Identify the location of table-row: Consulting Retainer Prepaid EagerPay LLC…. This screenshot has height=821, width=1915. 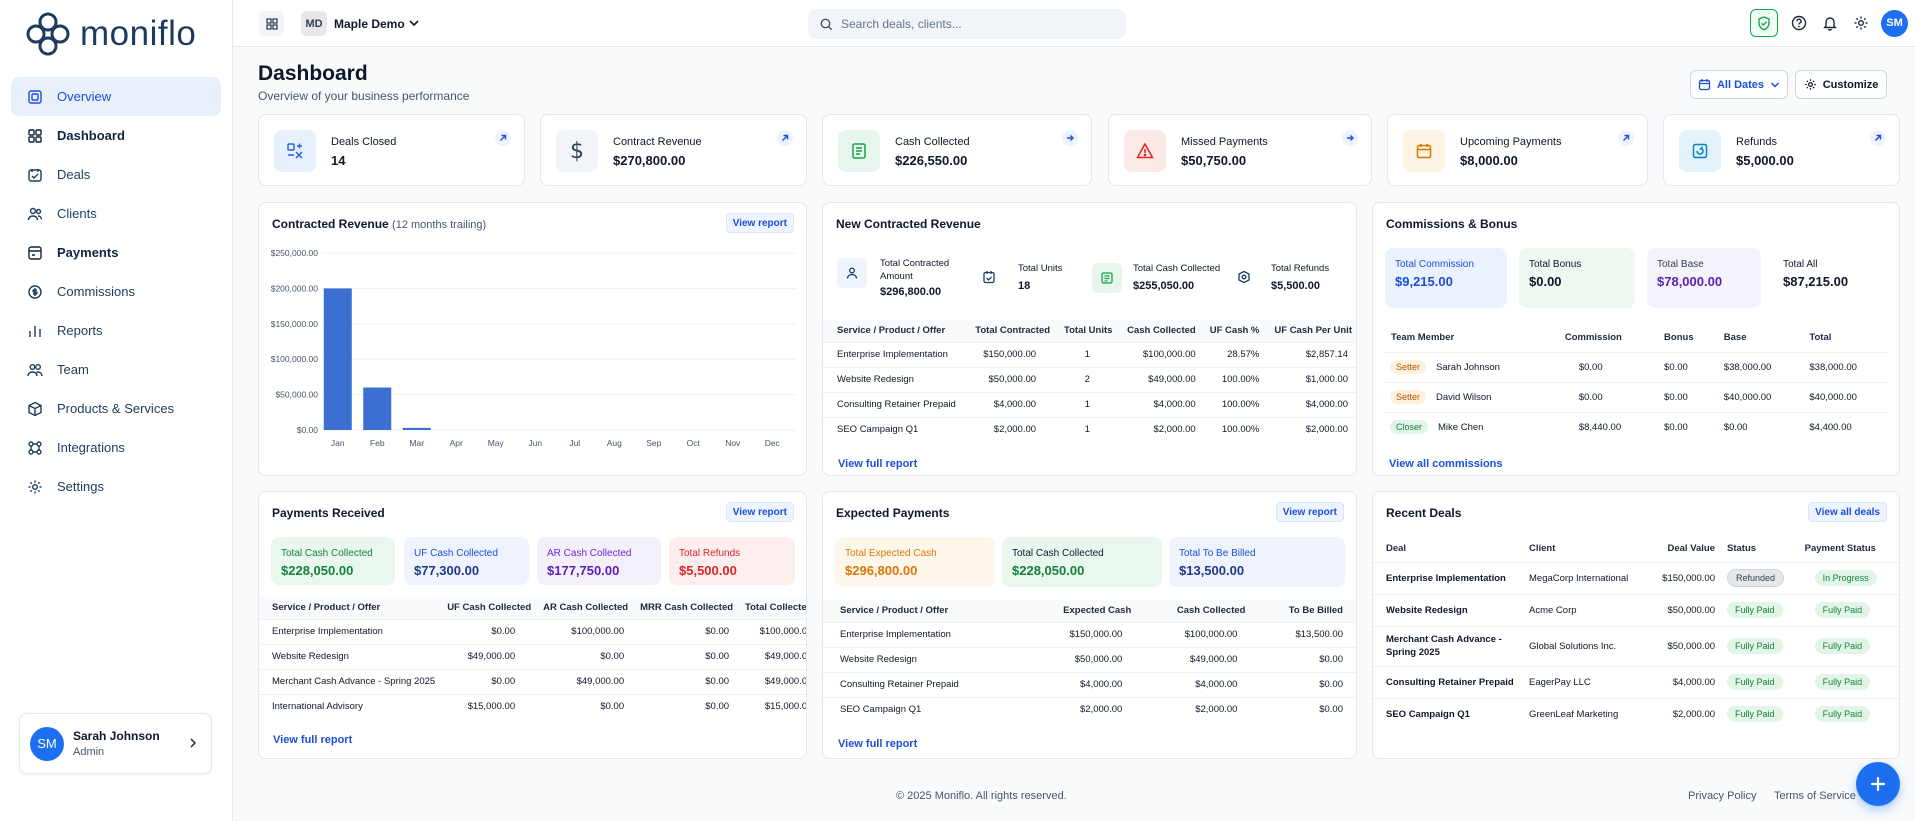
(1636, 681).